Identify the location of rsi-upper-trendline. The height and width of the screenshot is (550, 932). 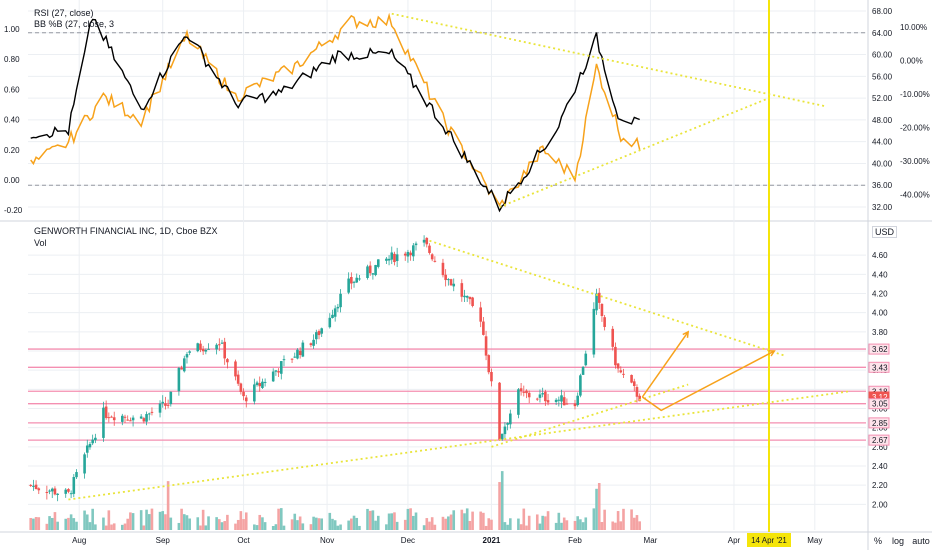
(608, 60).